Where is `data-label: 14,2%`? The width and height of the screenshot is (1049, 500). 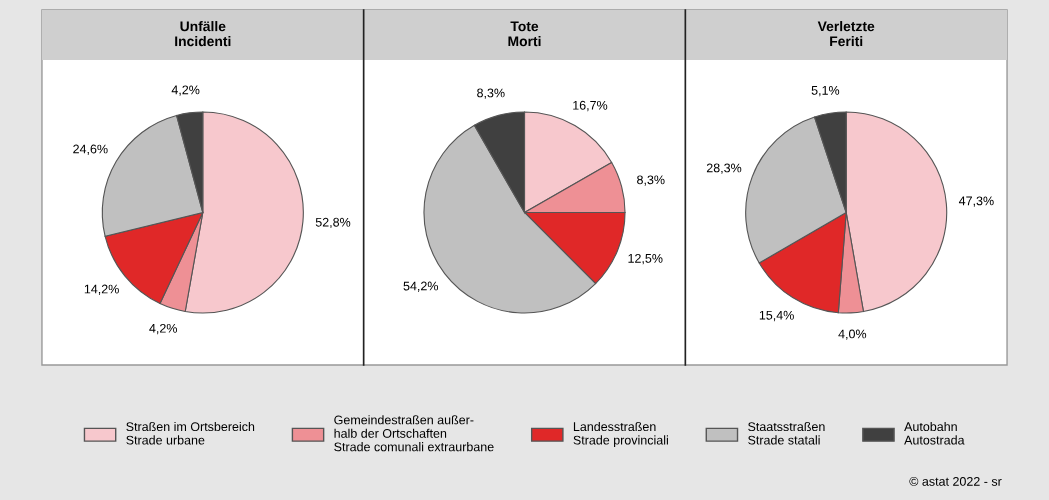 data-label: 14,2% is located at coordinates (101, 289).